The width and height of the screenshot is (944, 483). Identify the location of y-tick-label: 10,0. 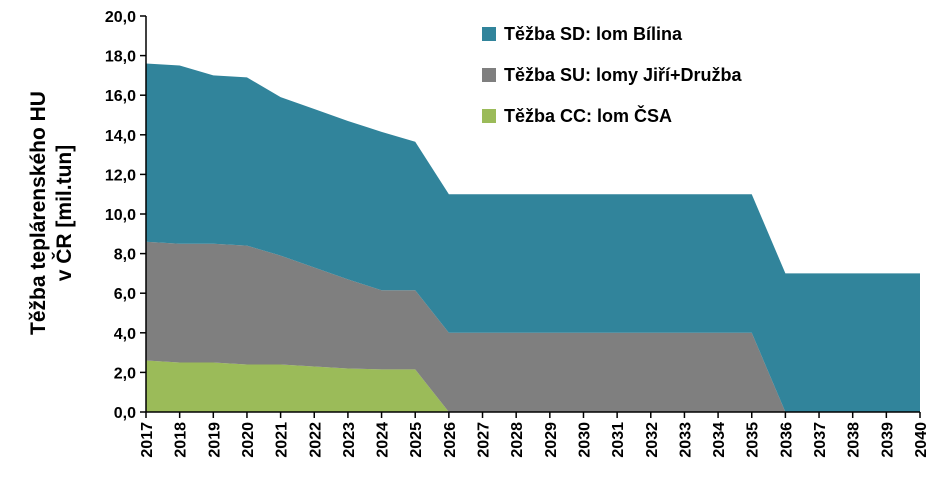
(120, 215).